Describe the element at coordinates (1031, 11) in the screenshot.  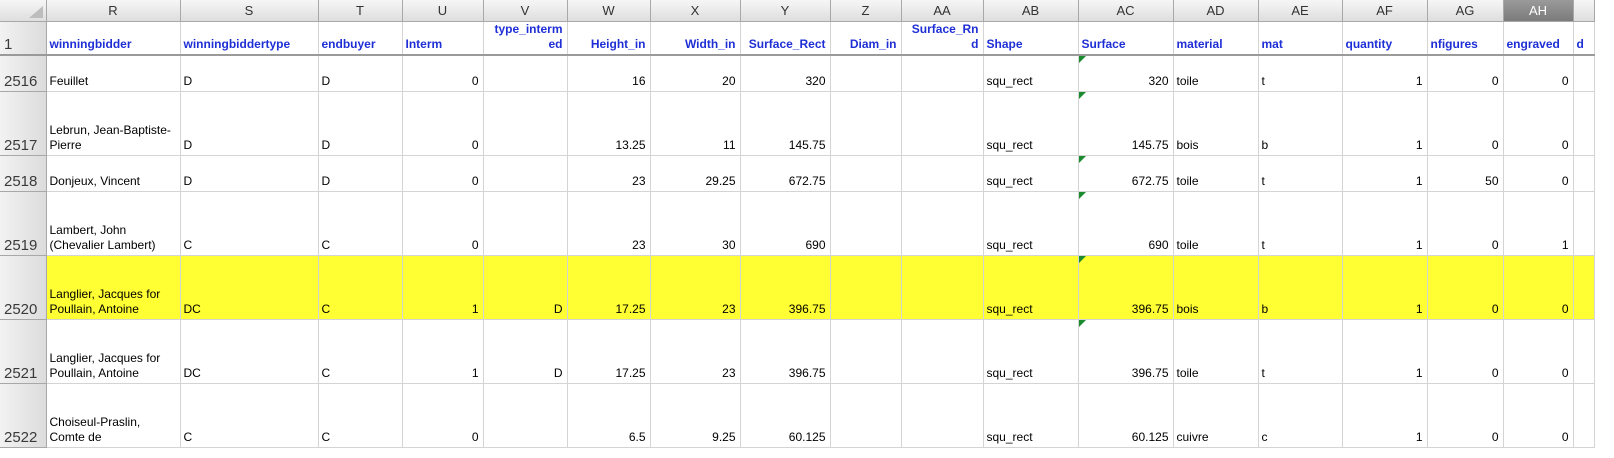
I see `column-header-ab: AB` at that location.